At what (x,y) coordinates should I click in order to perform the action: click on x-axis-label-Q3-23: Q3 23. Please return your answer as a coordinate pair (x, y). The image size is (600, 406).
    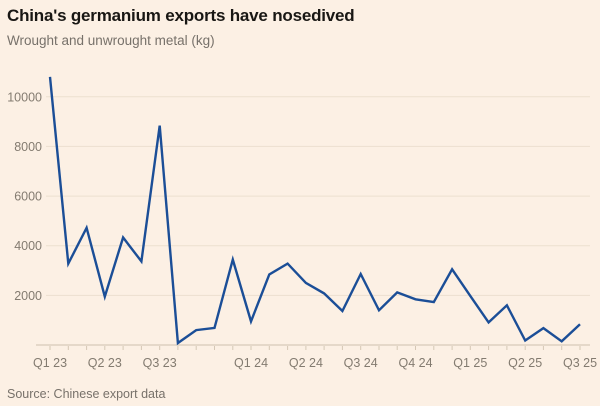
    Looking at the image, I should click on (160, 363).